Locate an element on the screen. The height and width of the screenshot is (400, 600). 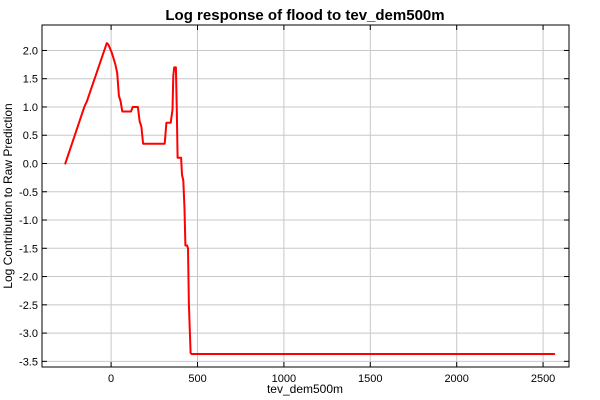
y-tick-label: 0.0 is located at coordinates (30, 164).